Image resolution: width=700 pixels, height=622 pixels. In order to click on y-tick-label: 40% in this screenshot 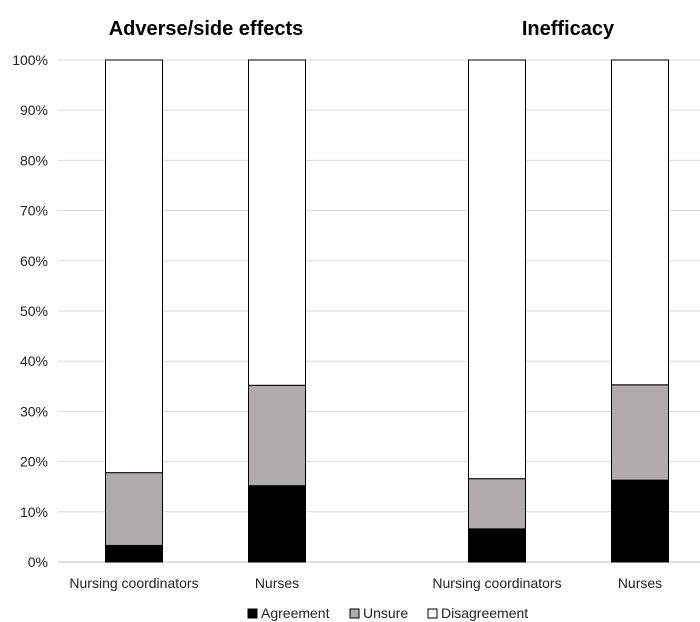, I will do `click(34, 361)`.